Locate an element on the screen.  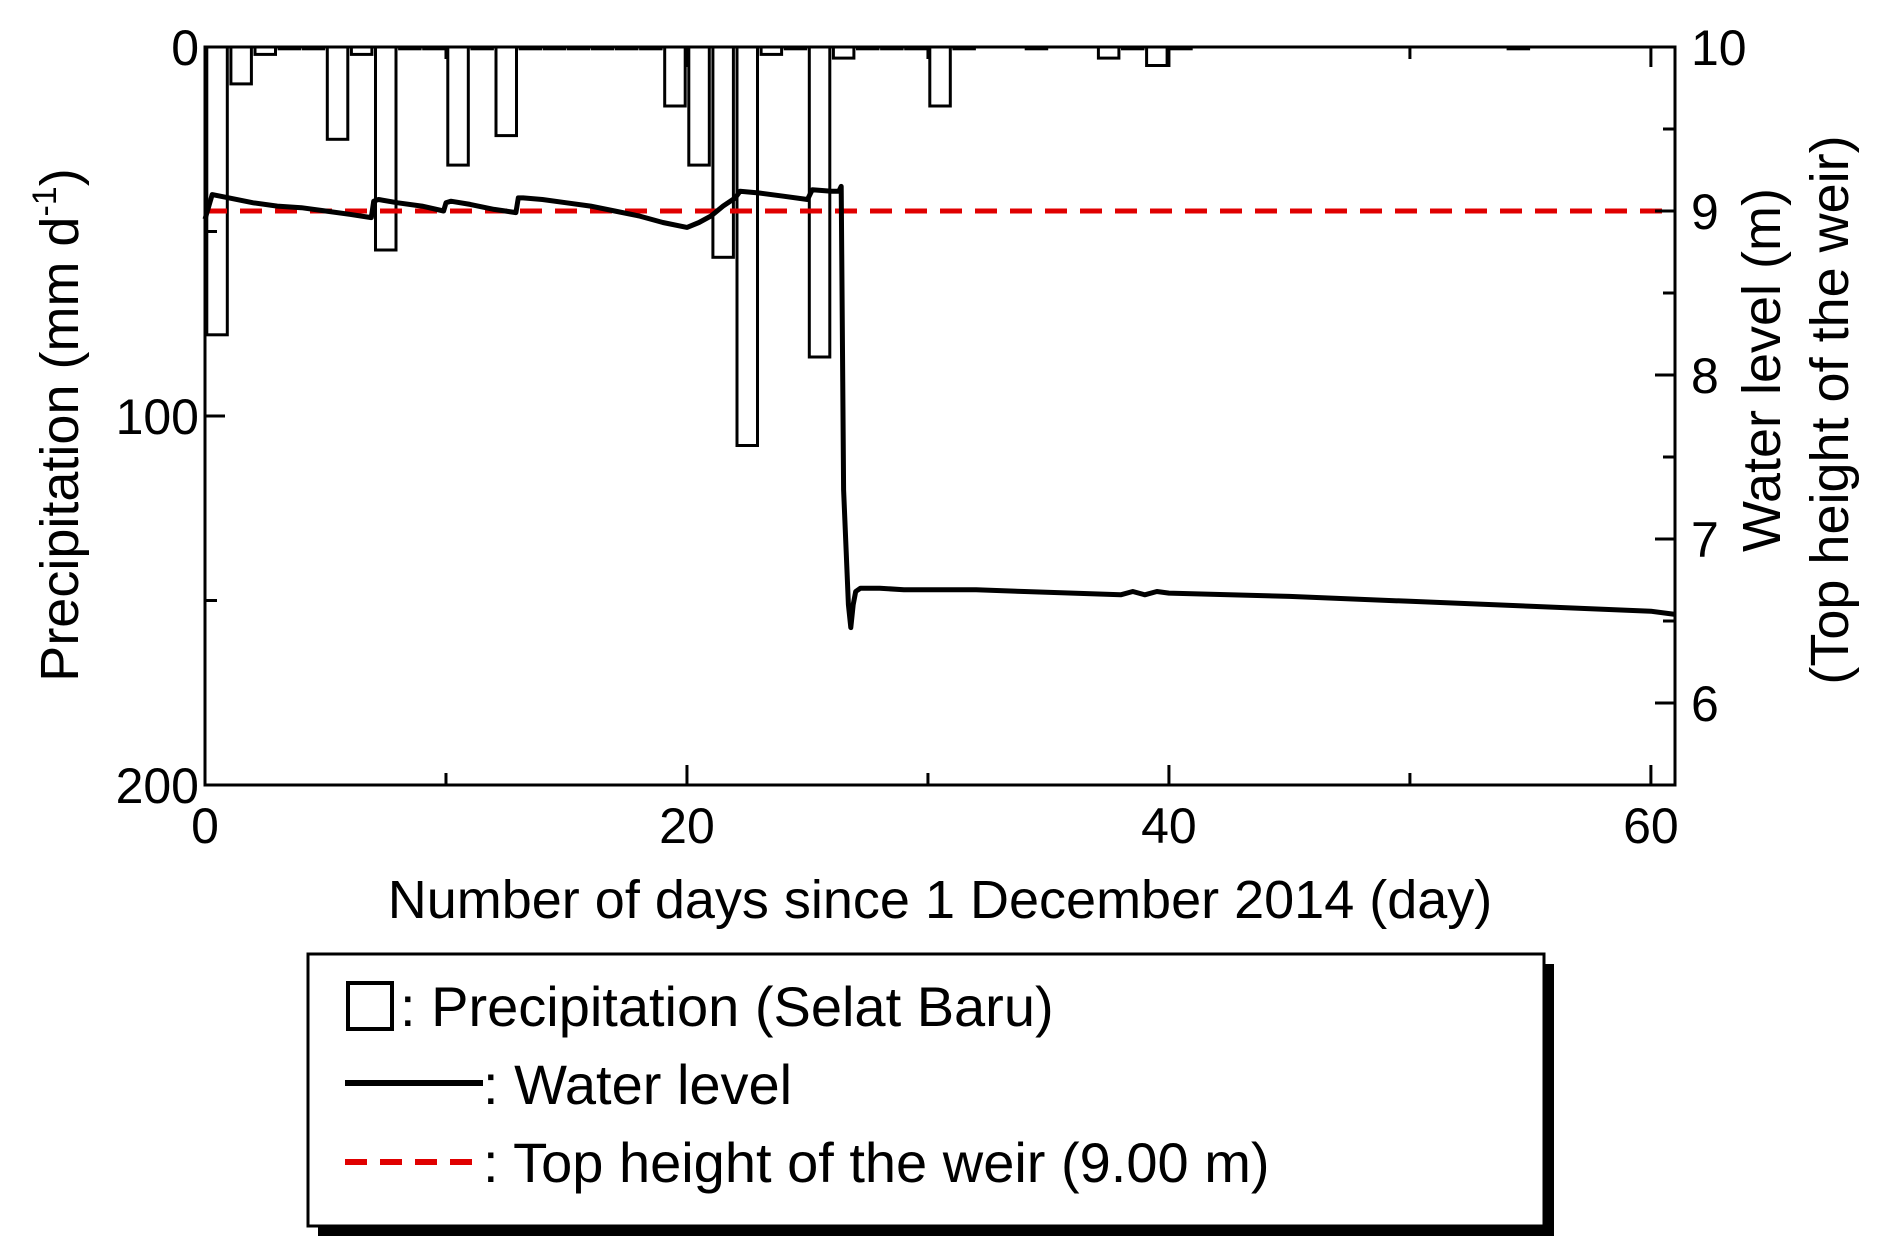
right-tick-label-9: 9 is located at coordinates (1705, 212).